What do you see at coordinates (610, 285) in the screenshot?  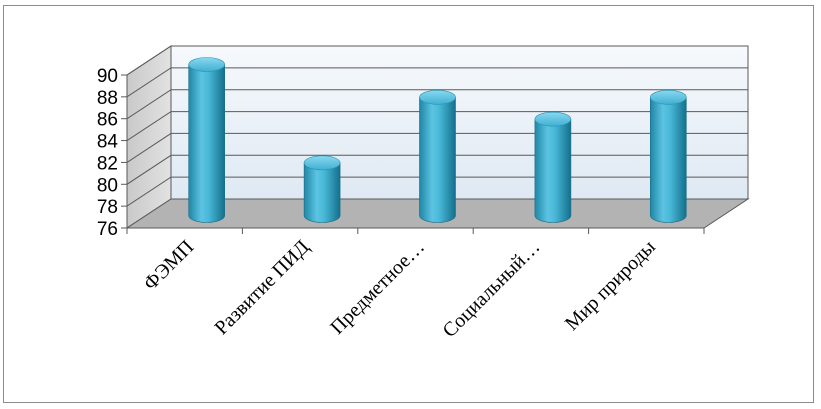 I see `x-tick-label: Мир природы` at bounding box center [610, 285].